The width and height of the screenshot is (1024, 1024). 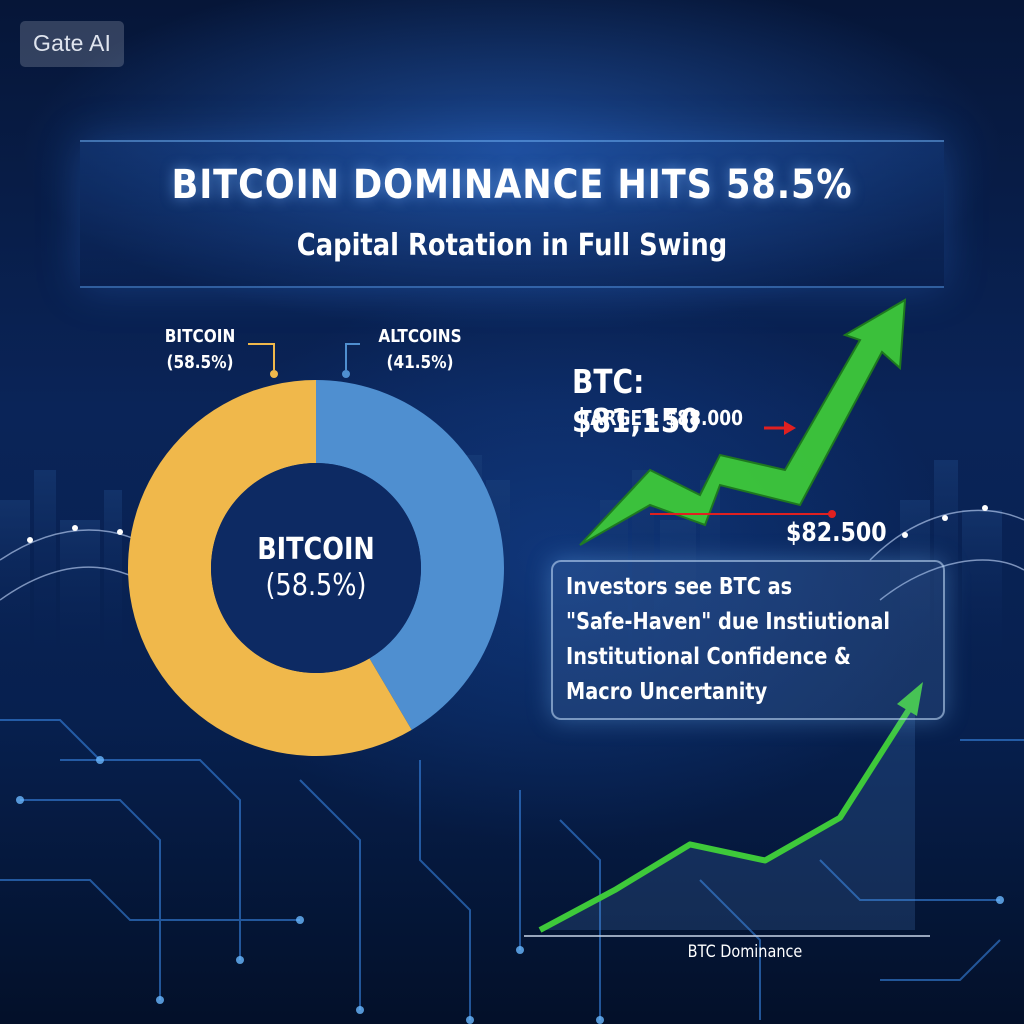 I want to click on watermark-badge: Gate AI, so click(x=72, y=44).